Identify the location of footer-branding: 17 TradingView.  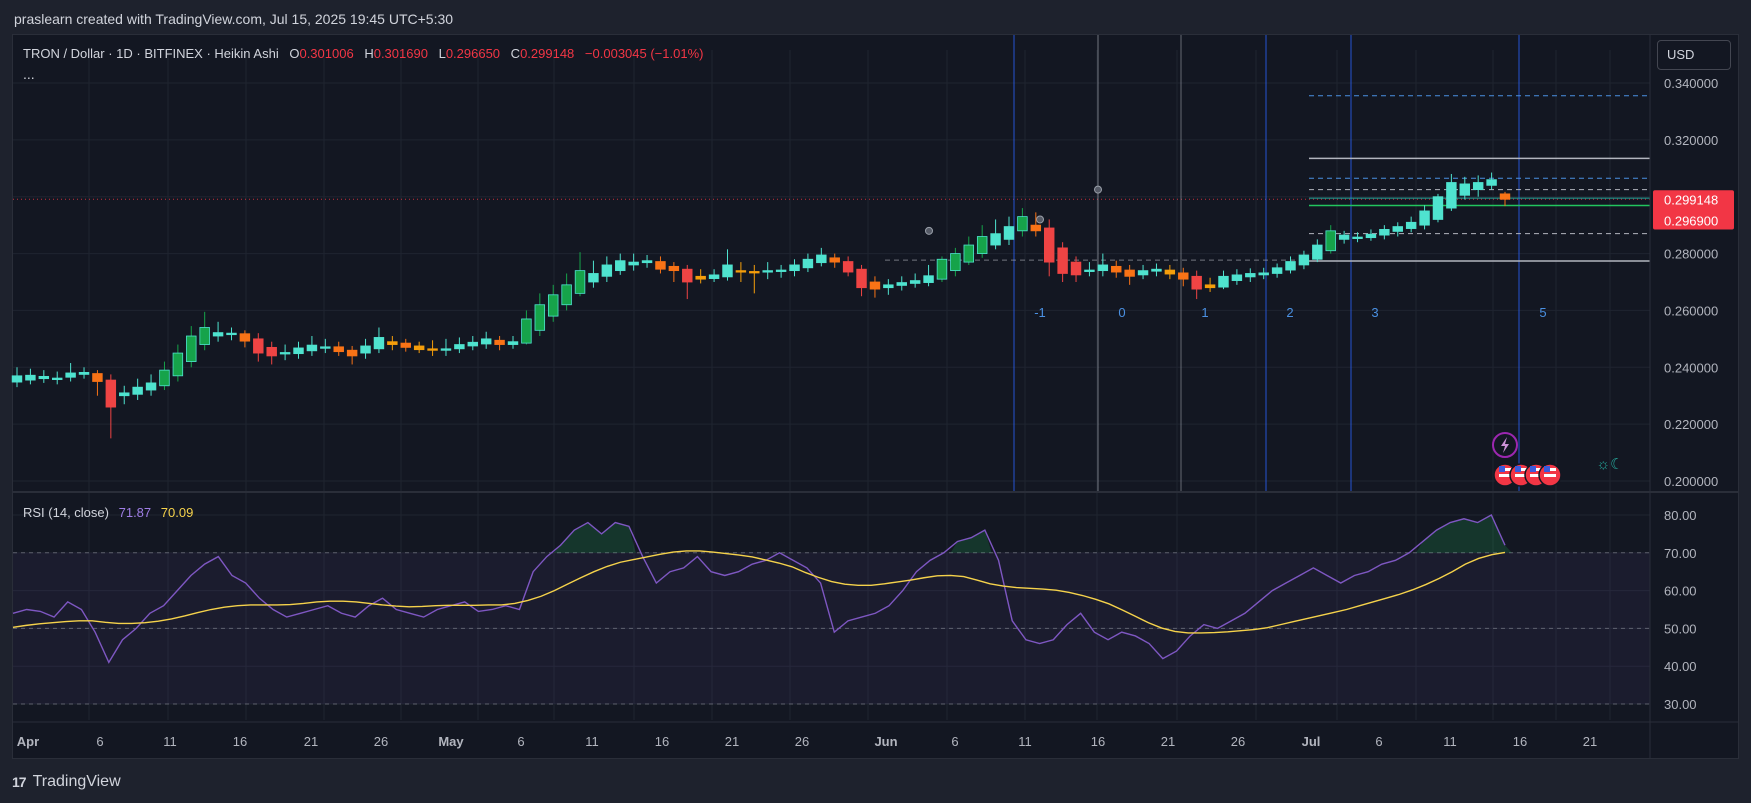
(66, 782).